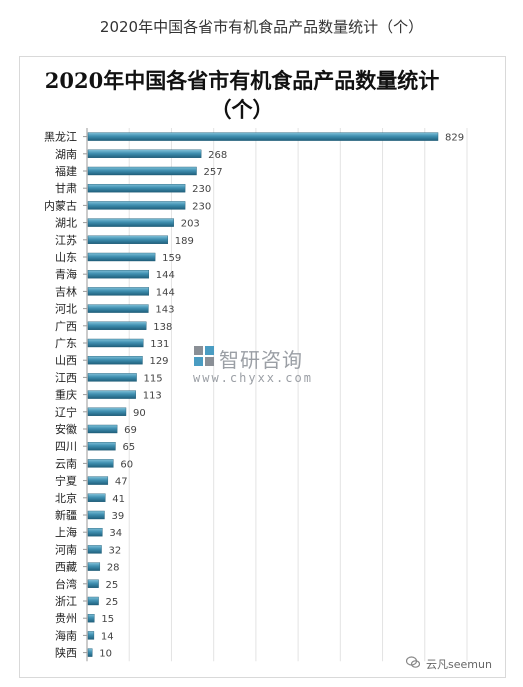 This screenshot has width=523, height=687. Describe the element at coordinates (117, 516) in the screenshot. I see `data-label: 39` at that location.